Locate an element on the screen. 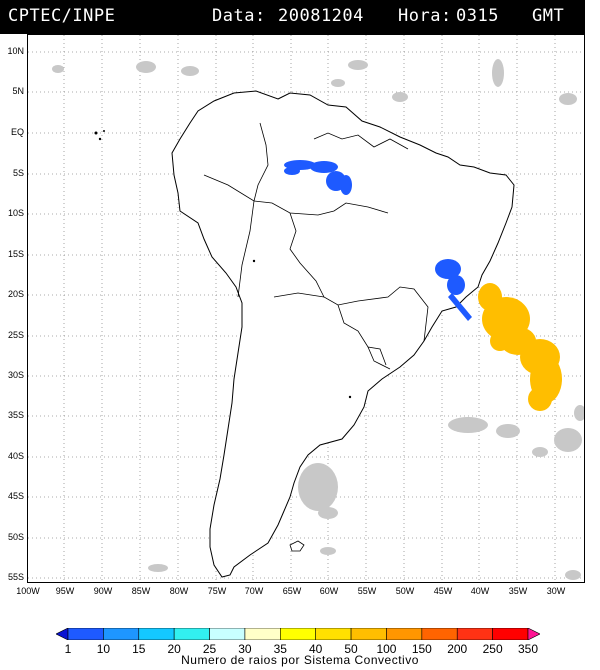  colorbar-label: 200 is located at coordinates (457, 649).